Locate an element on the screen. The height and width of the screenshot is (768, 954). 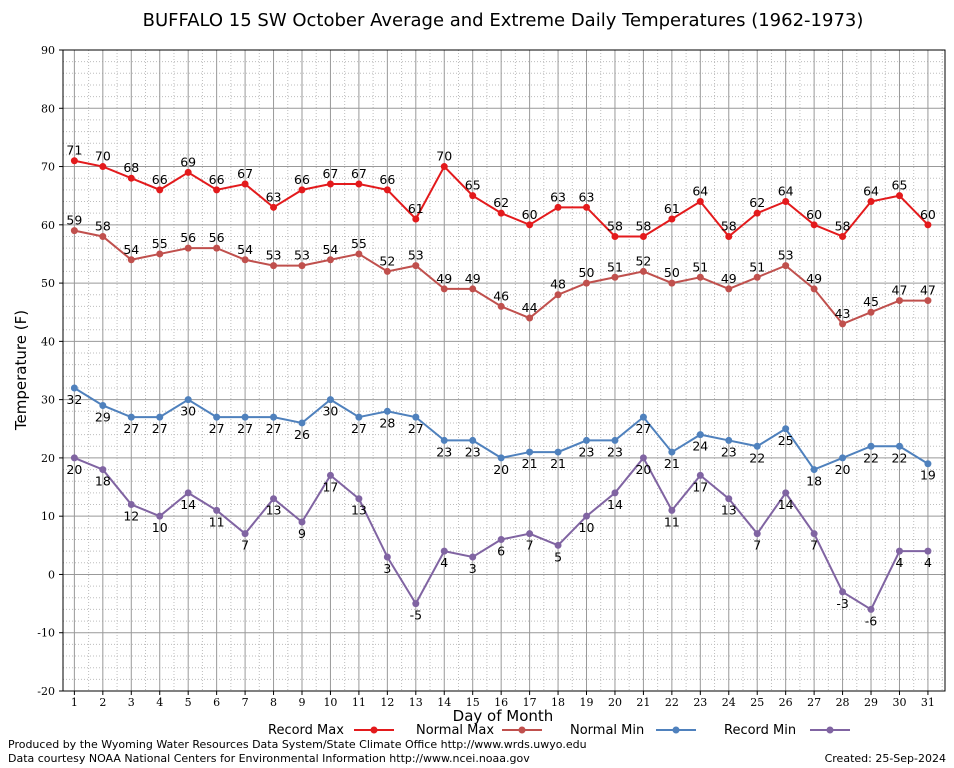
record-min-data-label: -3 is located at coordinates (842, 603).